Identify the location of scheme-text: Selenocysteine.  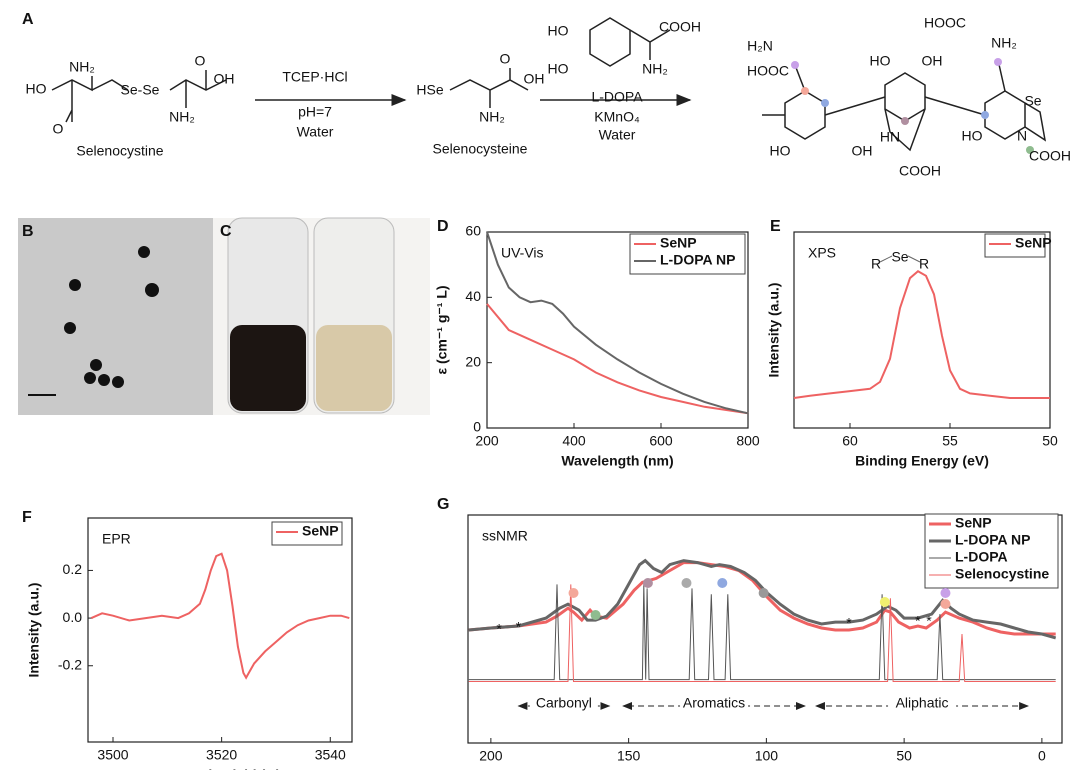
(480, 149).